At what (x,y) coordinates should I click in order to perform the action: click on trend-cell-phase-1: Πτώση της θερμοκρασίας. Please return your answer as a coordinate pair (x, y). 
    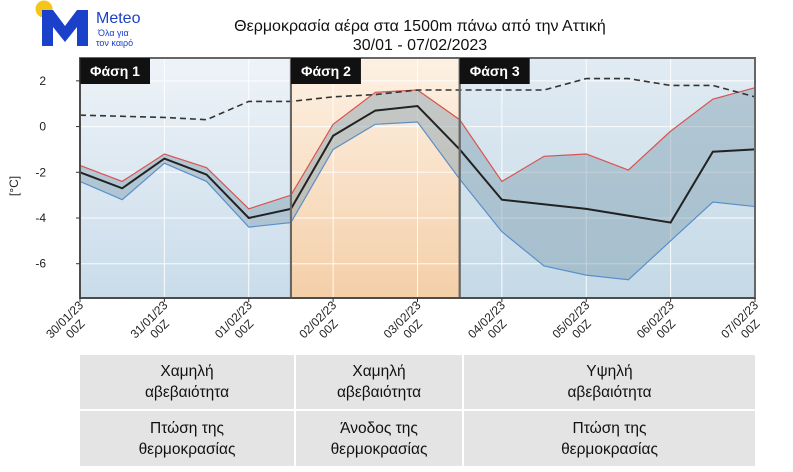
    Looking at the image, I should click on (187, 438).